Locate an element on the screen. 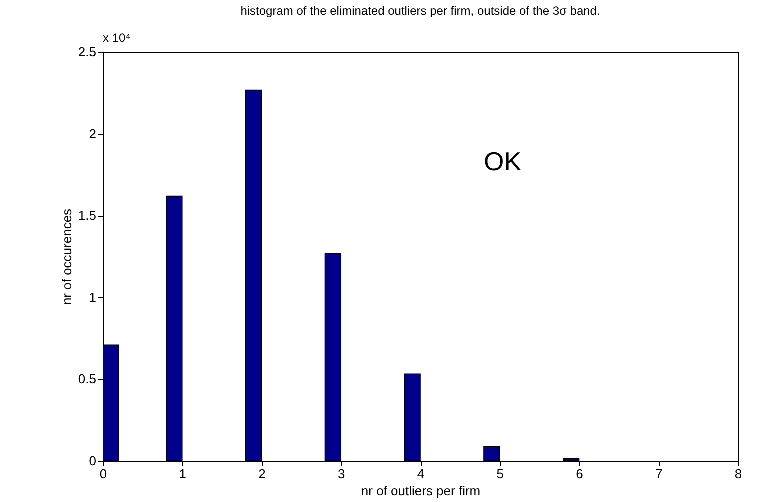  x-axis-title: nr of outliers per firm is located at coordinates (421, 491).